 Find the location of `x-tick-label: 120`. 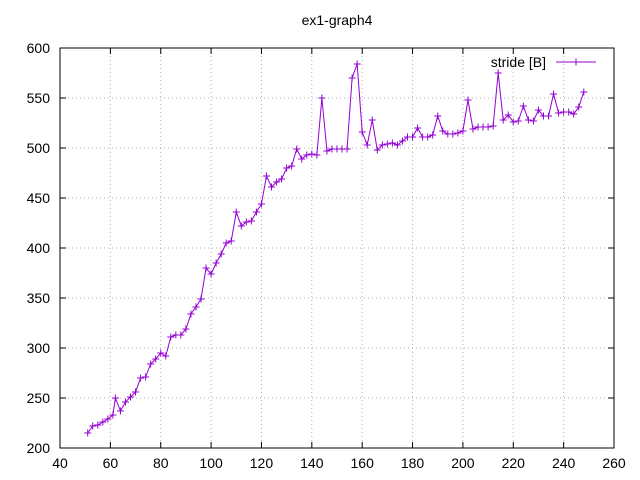

x-tick-label: 120 is located at coordinates (262, 463).